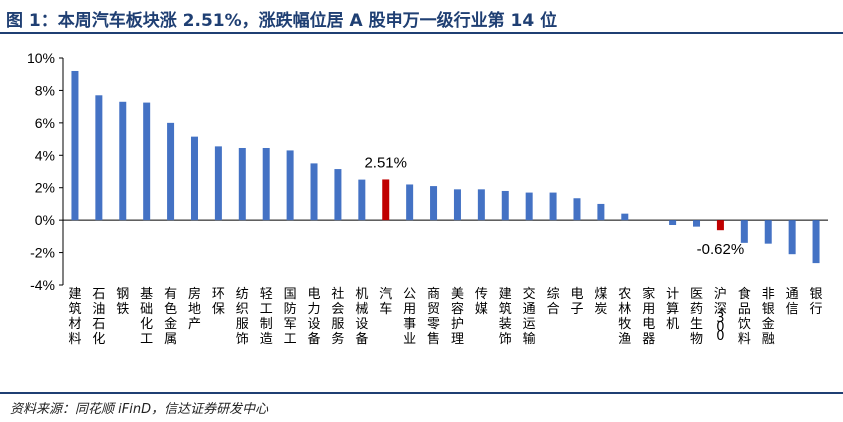 This screenshot has height=422, width=843. Describe the element at coordinates (816, 302) in the screenshot. I see `x-tick-label: 银行` at that location.